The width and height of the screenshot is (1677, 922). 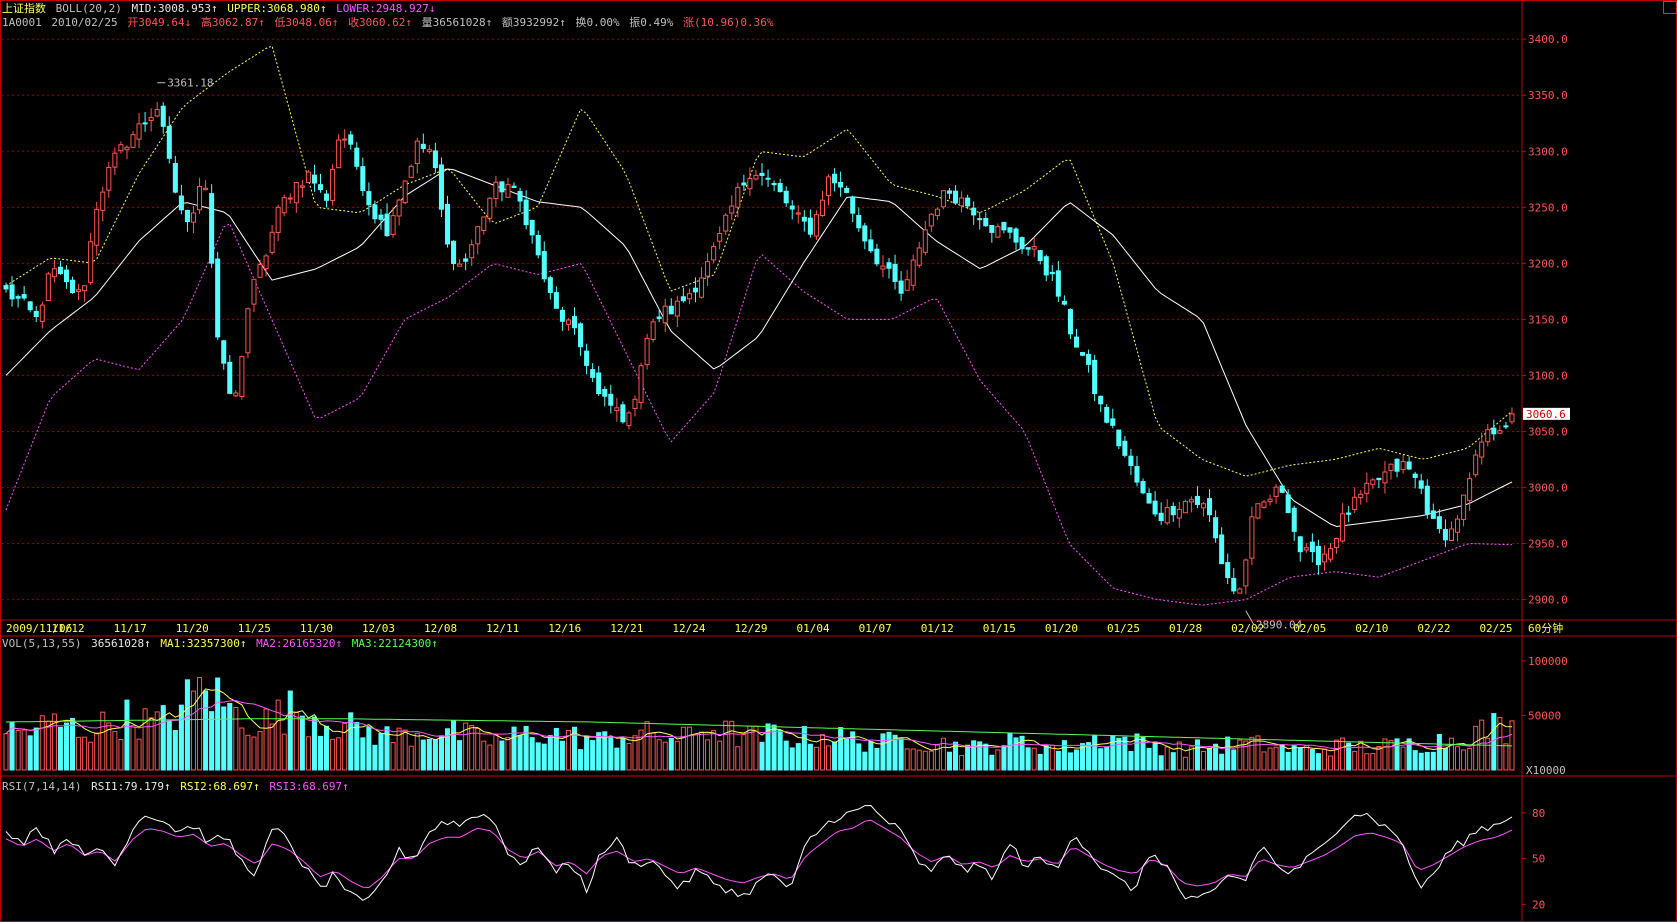 I want to click on vol-ma3: MA3:22124300↑, so click(x=394, y=643).